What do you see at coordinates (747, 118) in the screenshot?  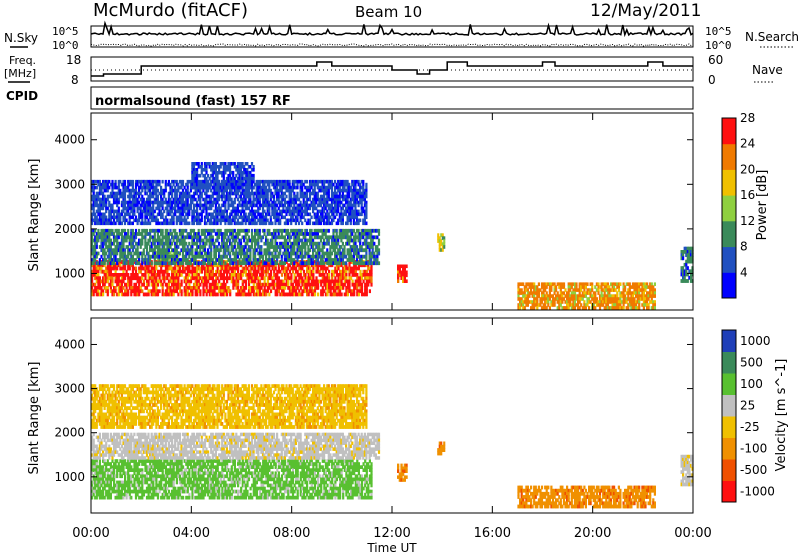 I see `power-colorbar-tick: 28` at bounding box center [747, 118].